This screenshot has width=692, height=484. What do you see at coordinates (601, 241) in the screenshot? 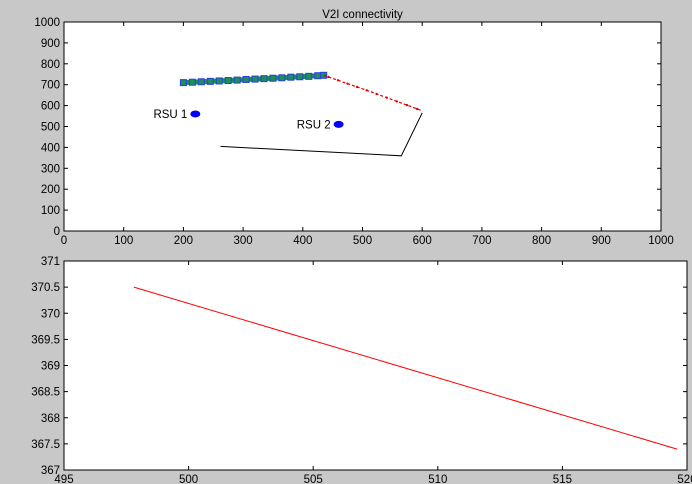
I see `top-x-tick-label: 900` at bounding box center [601, 241].